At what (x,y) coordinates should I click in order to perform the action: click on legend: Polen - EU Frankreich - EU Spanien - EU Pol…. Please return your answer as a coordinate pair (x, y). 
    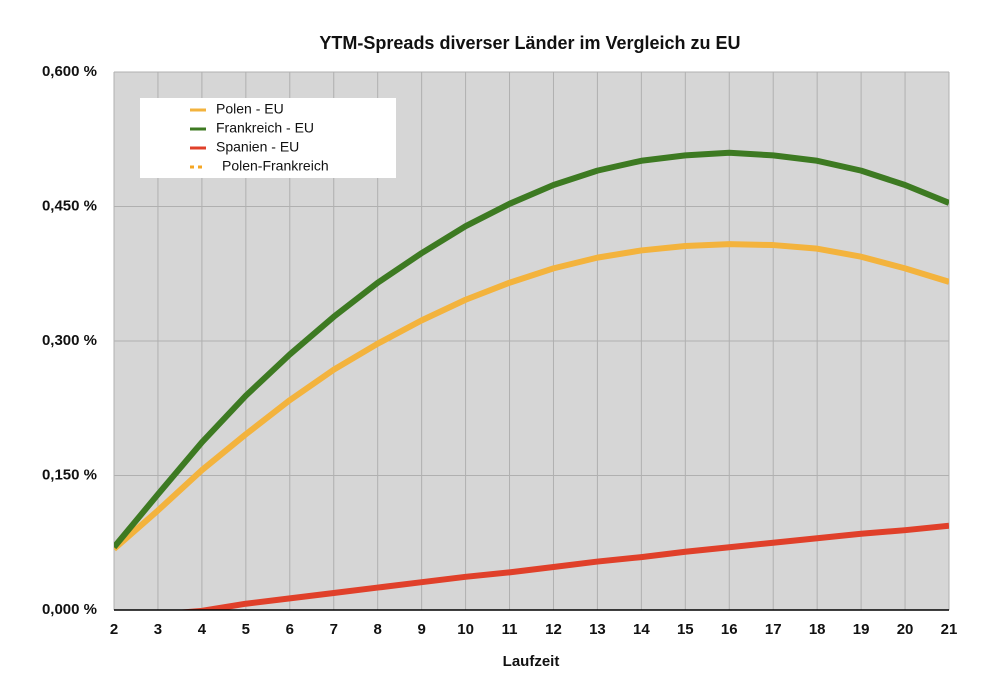
    Looking at the image, I should click on (268, 138).